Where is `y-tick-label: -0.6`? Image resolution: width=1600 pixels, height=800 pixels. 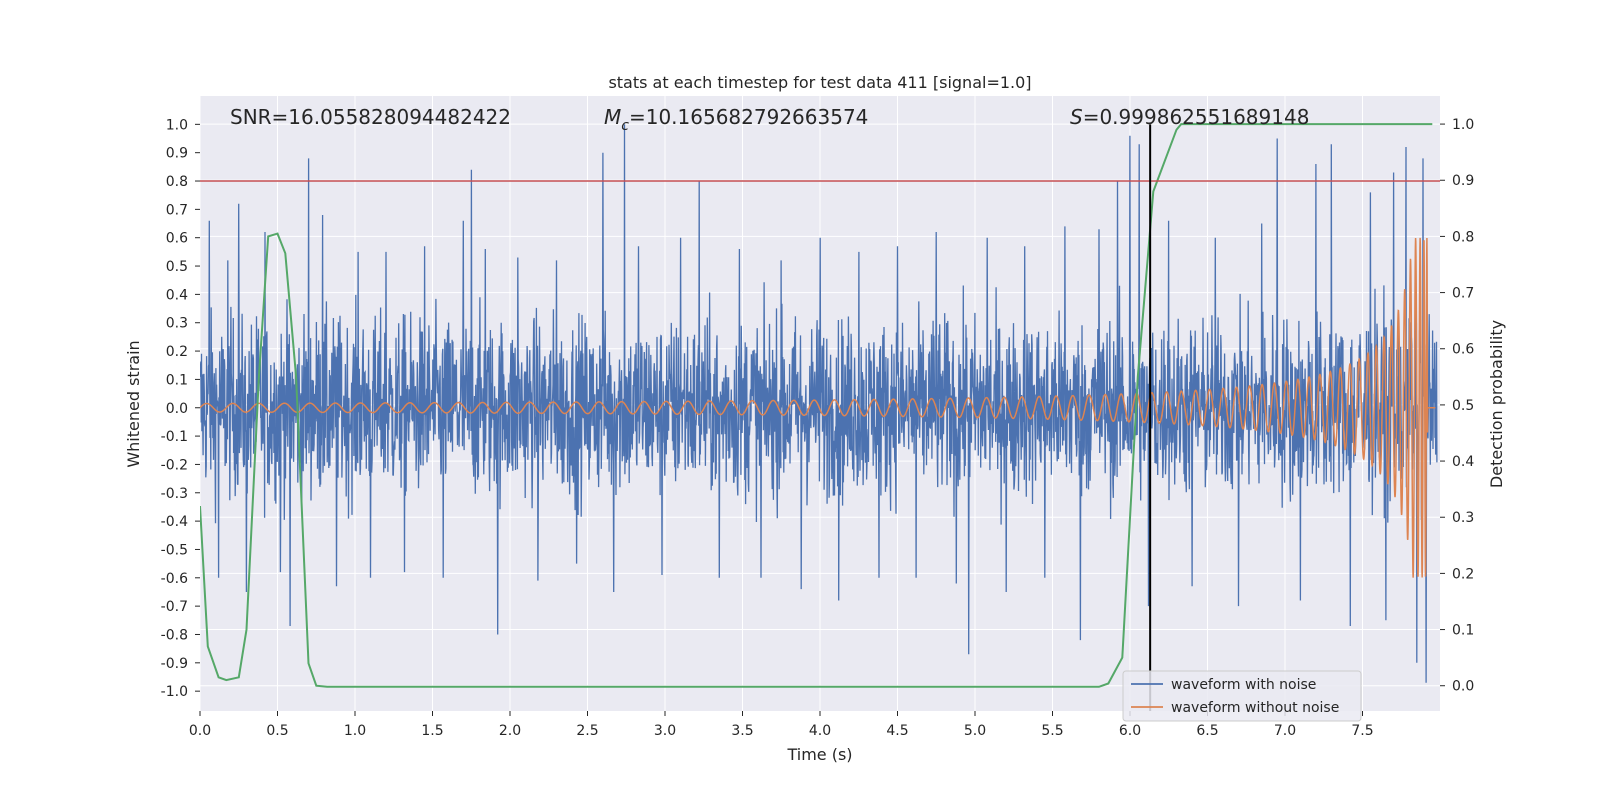
y-tick-label: -0.6 is located at coordinates (174, 579).